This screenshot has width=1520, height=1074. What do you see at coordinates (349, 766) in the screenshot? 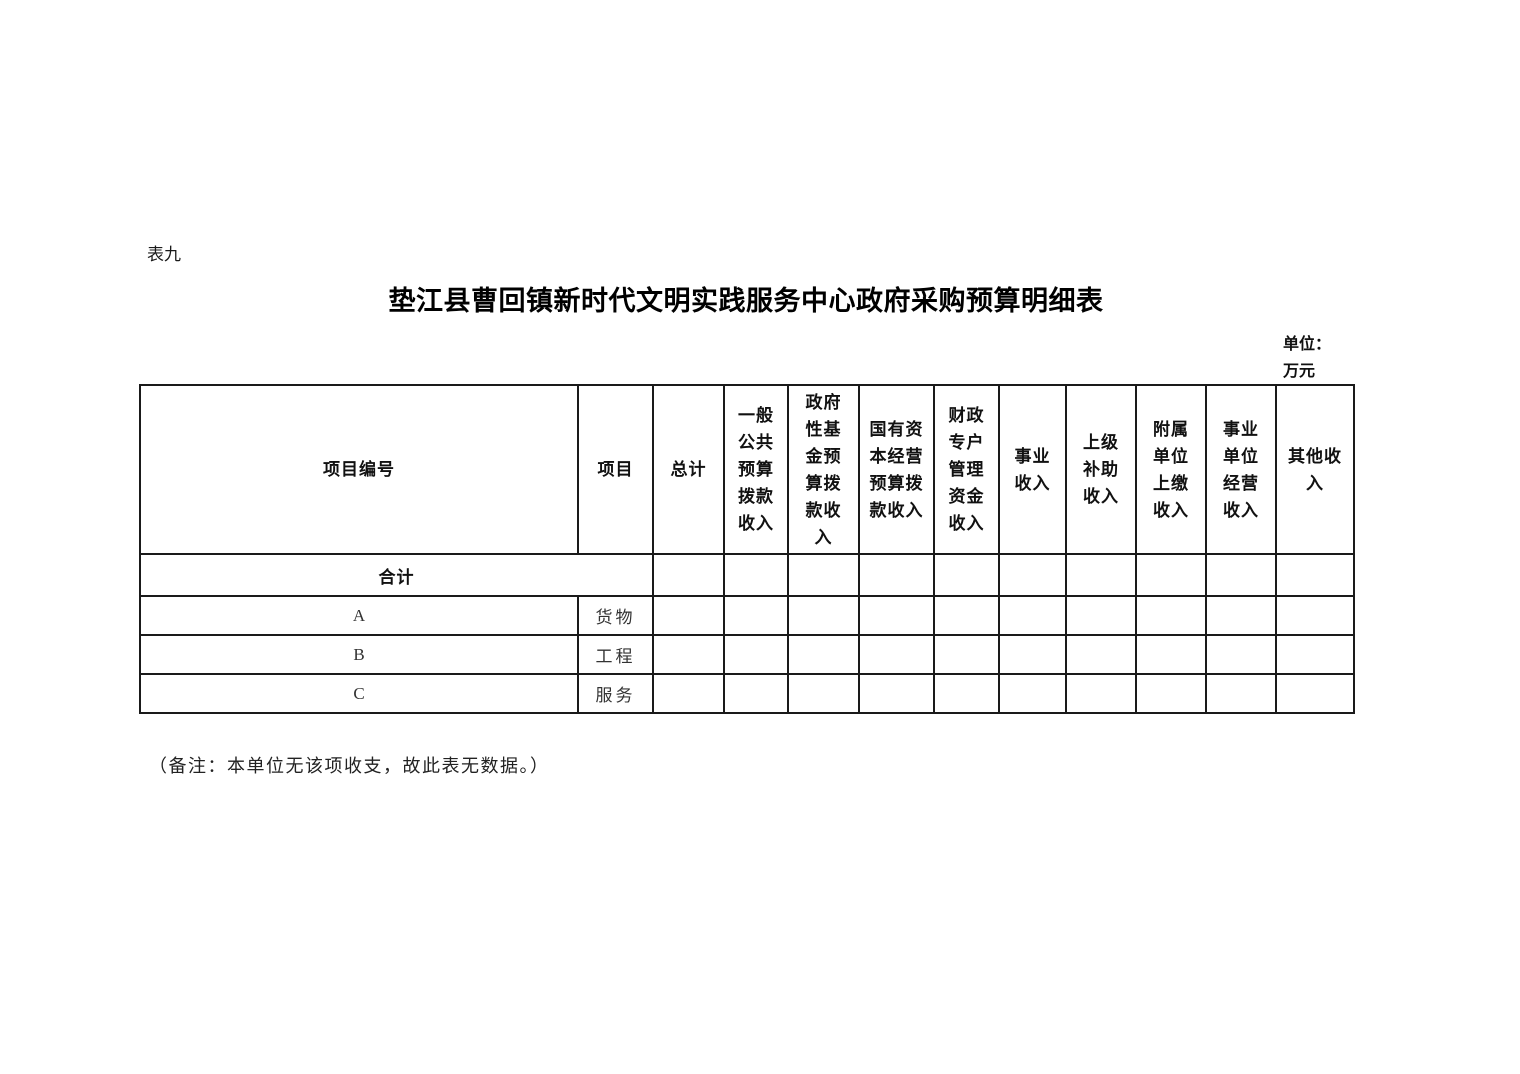
I see `footnote: （备注：本单位无该项收支，故此表无数据。）` at bounding box center [349, 766].